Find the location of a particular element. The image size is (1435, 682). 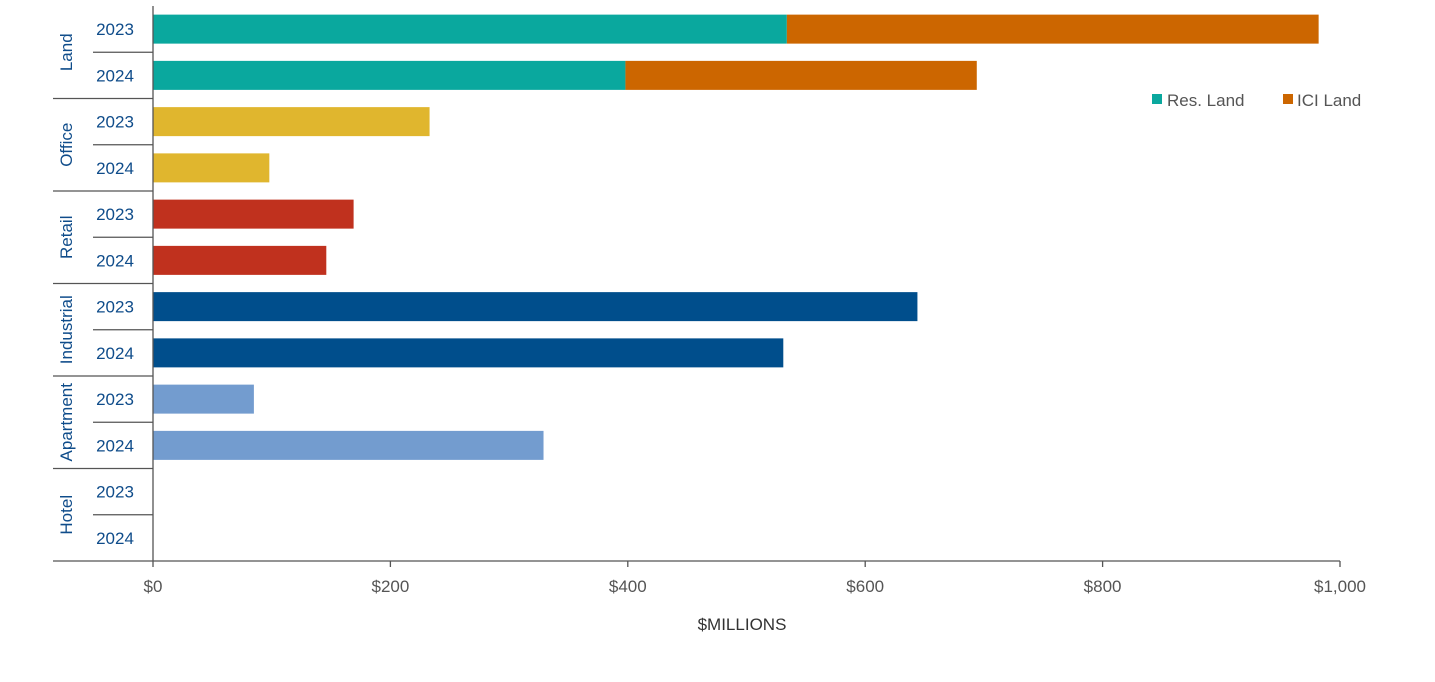

bar-land-2024-res-land is located at coordinates (389, 75).